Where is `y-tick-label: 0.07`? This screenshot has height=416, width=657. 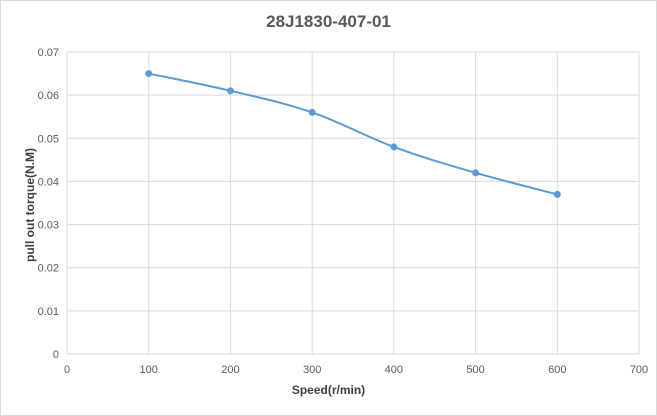
y-tick-label: 0.07 is located at coordinates (48, 53).